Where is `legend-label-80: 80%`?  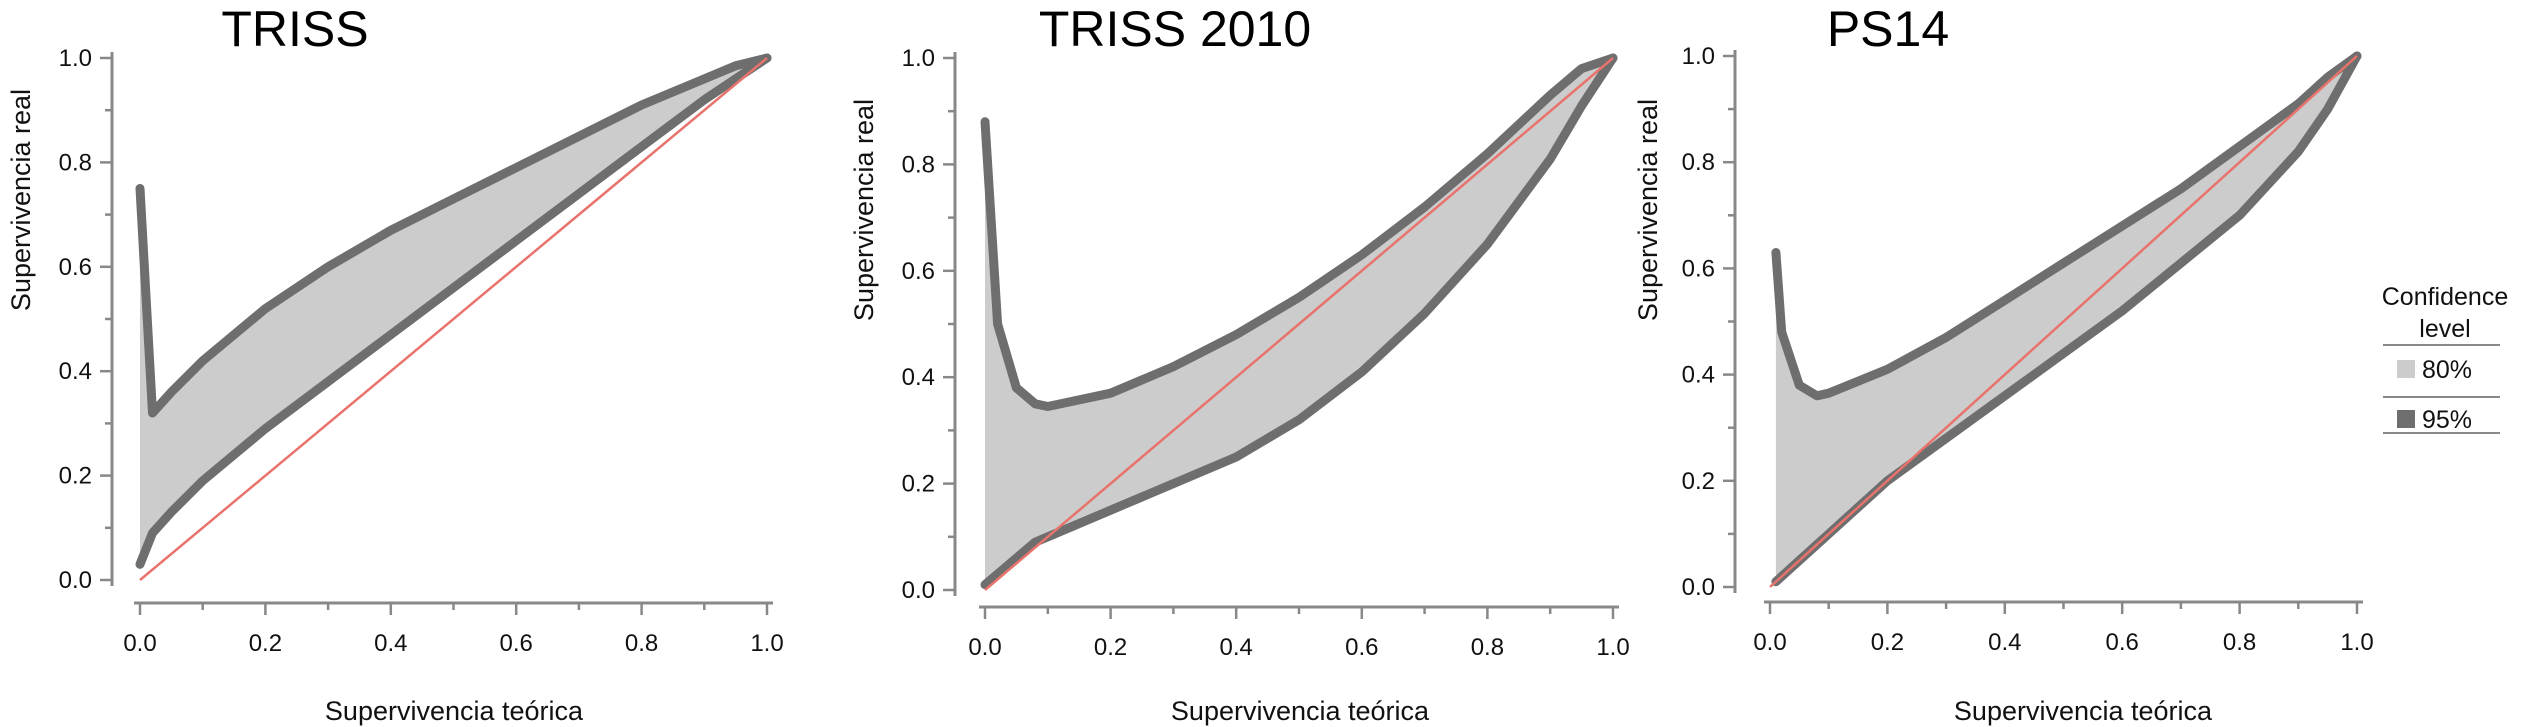
legend-label-80: 80% is located at coordinates (2447, 370).